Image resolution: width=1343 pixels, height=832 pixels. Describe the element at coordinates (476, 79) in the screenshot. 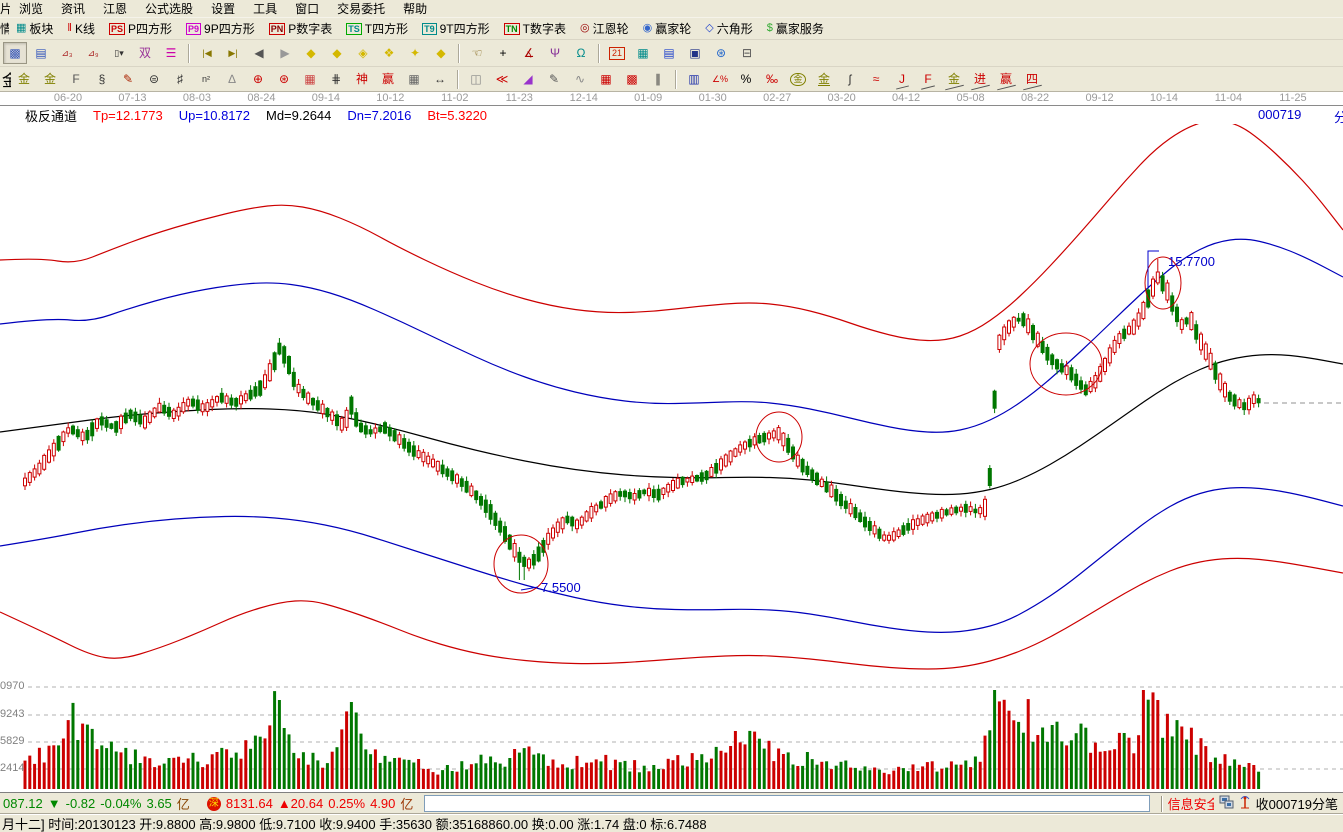

I see `box-range-button: ◫` at that location.